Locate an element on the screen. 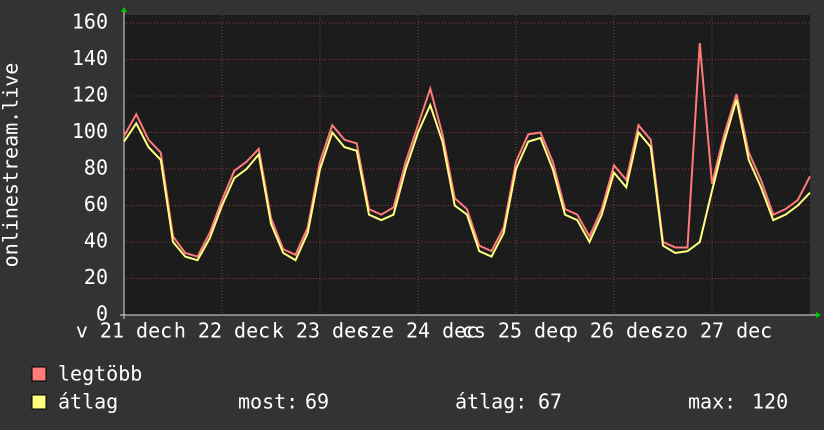 The image size is (824, 430). legend-label: átlag is located at coordinates (88, 402).